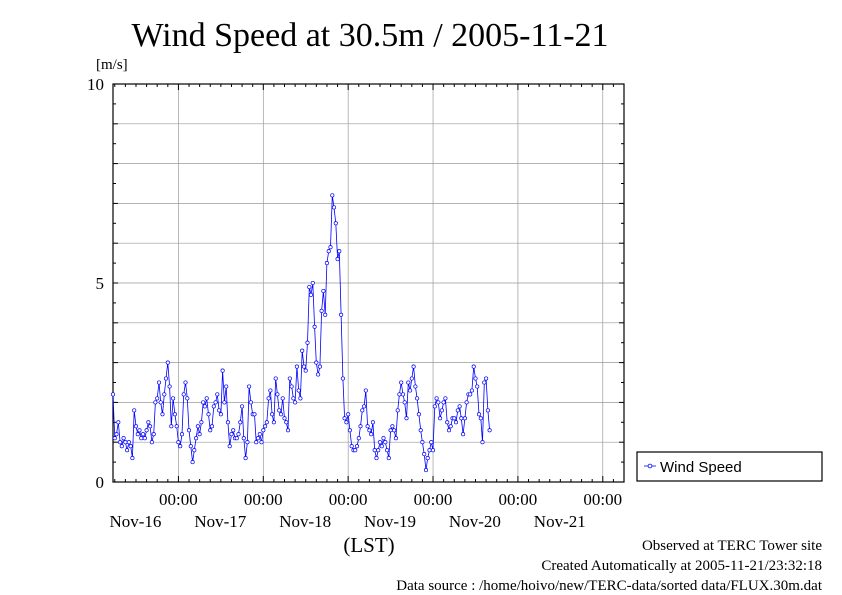 Image resolution: width=842 pixels, height=595 pixels. Describe the element at coordinates (390, 521) in the screenshot. I see `x-tick-date-label: Nov-19` at that location.